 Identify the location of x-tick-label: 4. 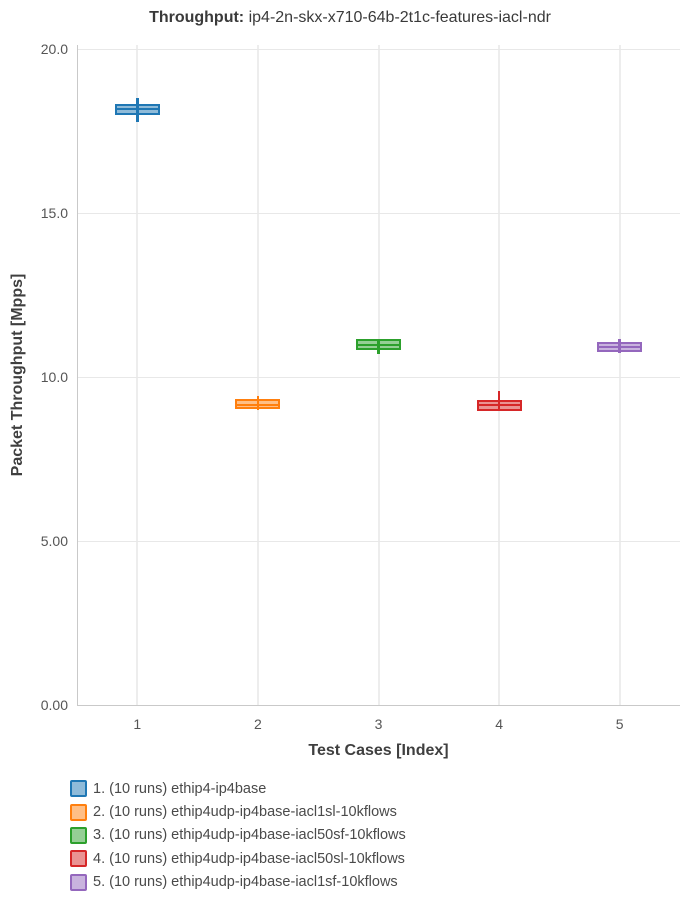
(499, 724).